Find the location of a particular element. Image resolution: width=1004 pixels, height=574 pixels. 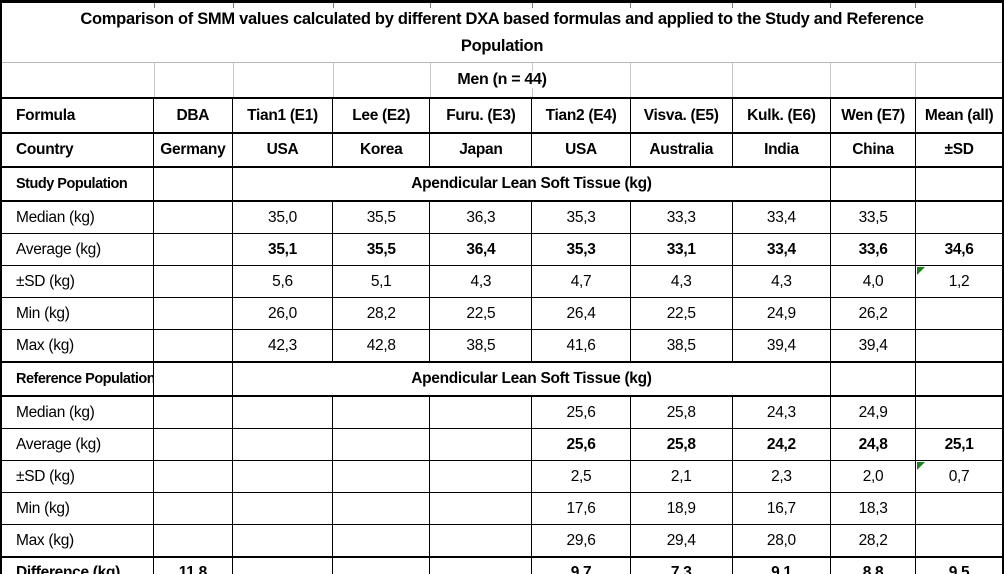

cell-1-3-4: 18,9 is located at coordinates (681, 508).